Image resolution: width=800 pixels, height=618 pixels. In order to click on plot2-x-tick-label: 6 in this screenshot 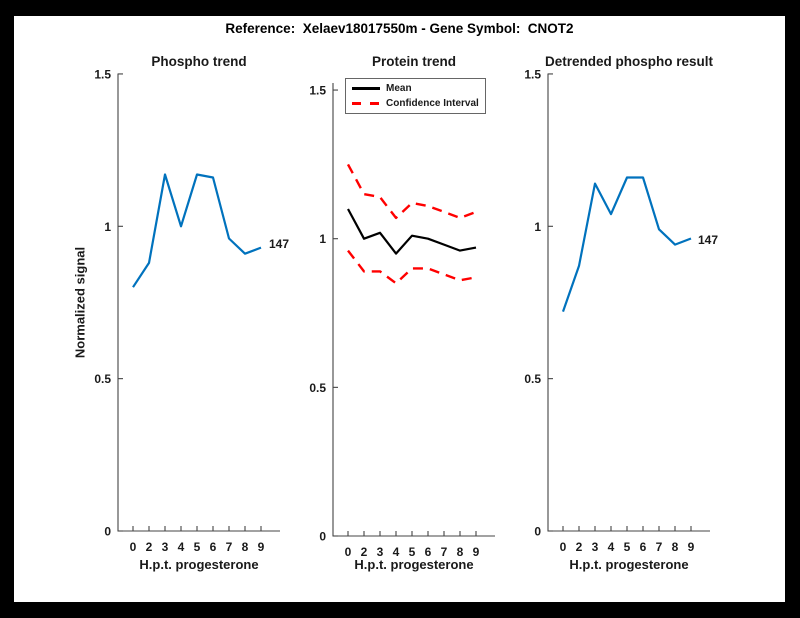, I will do `click(428, 552)`.